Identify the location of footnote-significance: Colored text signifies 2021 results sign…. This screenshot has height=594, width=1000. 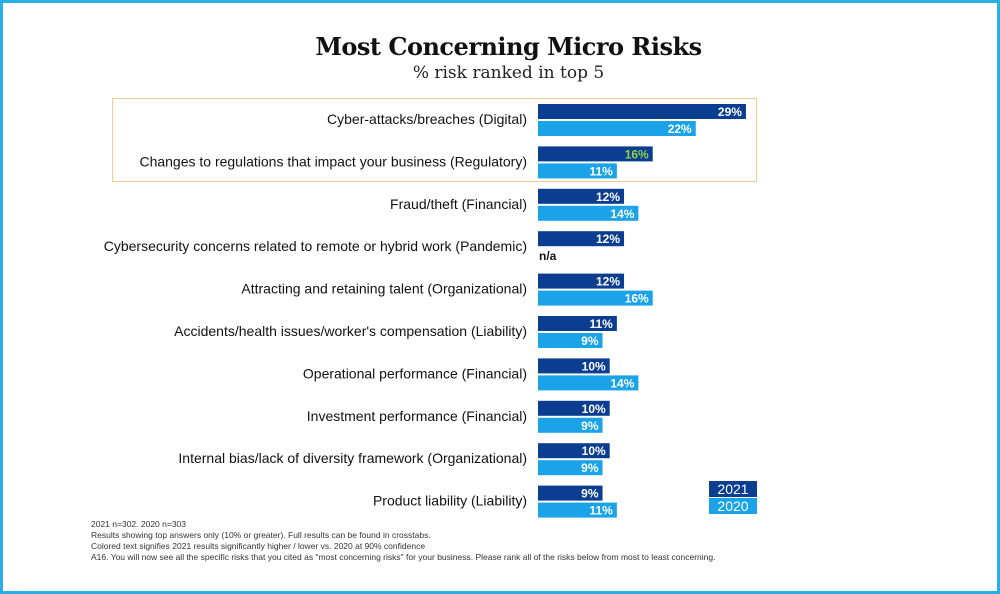
(258, 546).